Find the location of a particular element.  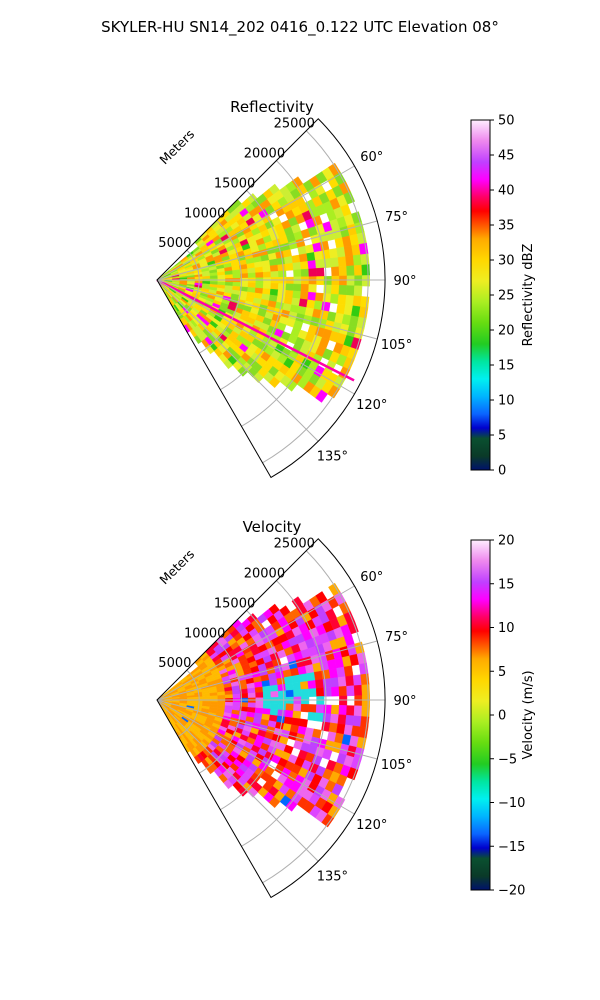

reflectivity-colorbar-bar is located at coordinates (480, 295).